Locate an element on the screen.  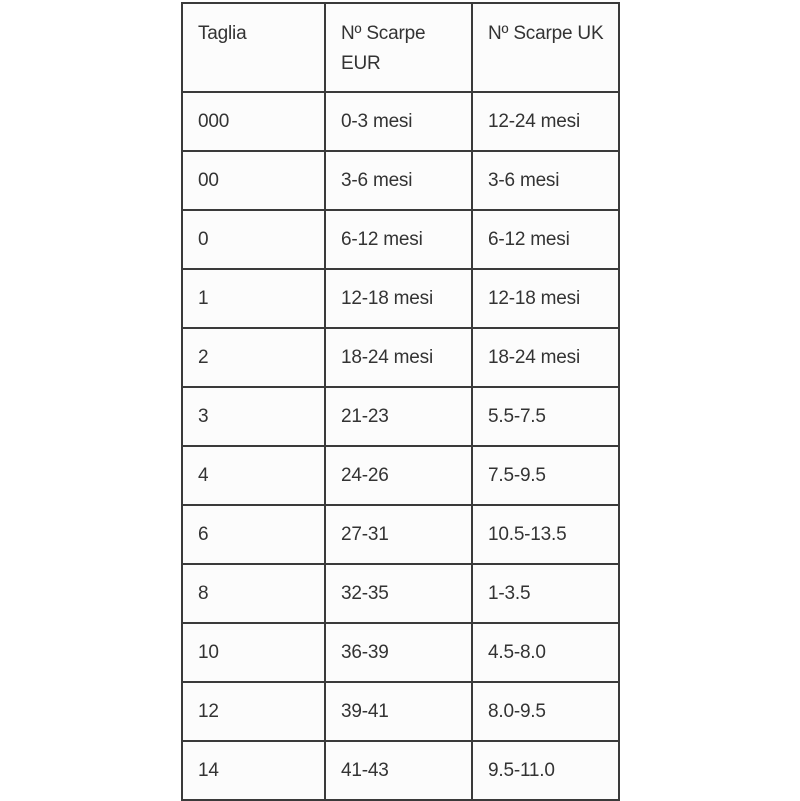
cell-eur: 0-3 mesi is located at coordinates (398, 121).